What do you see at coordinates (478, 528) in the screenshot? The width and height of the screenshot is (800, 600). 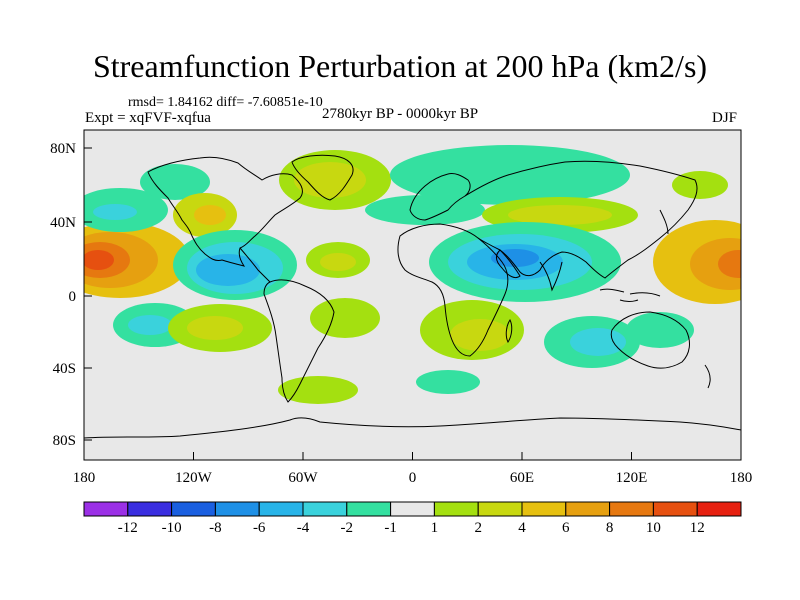 I see `colorbar-label: 2` at bounding box center [478, 528].